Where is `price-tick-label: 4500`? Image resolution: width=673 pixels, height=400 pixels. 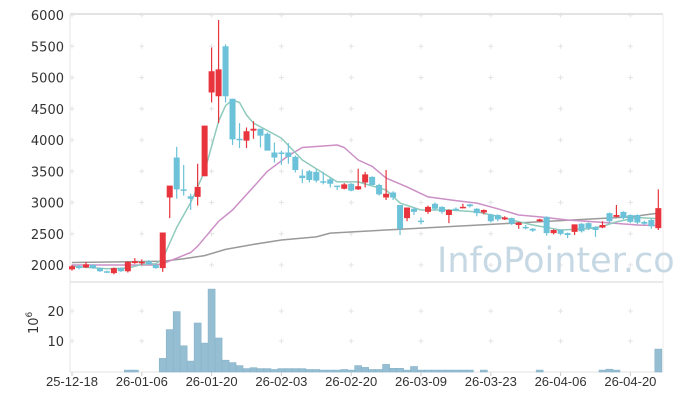
price-tick-label: 4500 is located at coordinates (47, 110).